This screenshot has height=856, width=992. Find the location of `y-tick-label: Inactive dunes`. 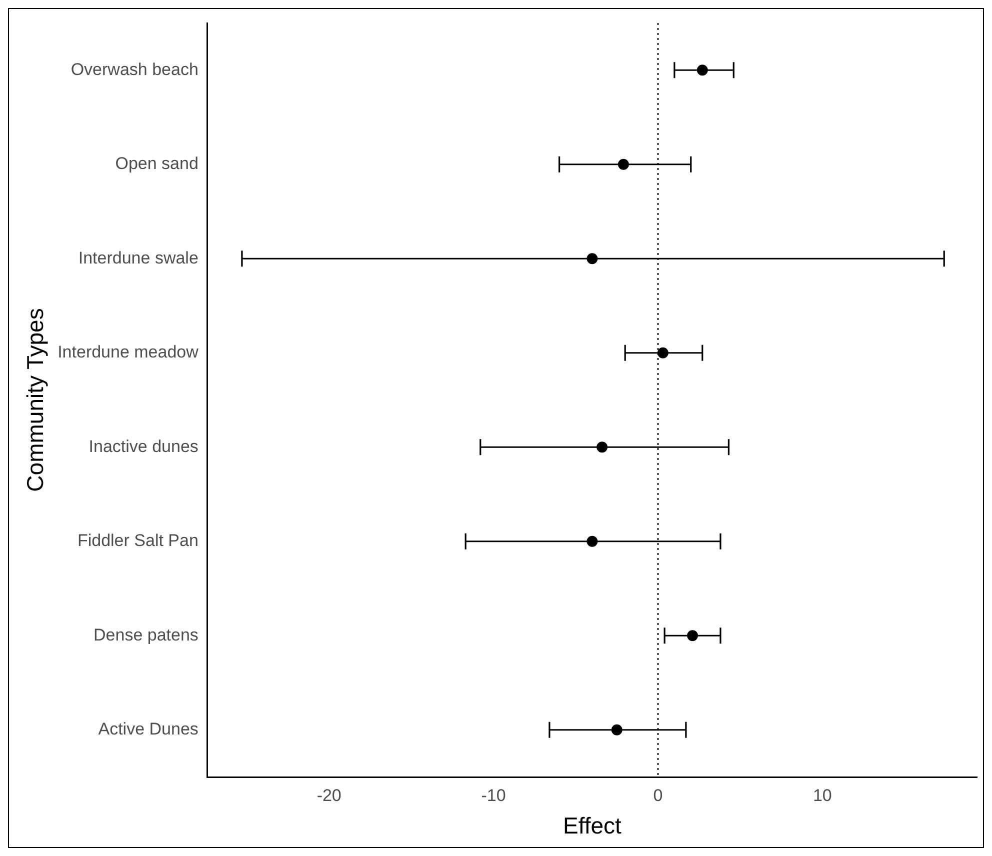

y-tick-label: Inactive dunes is located at coordinates (143, 446).